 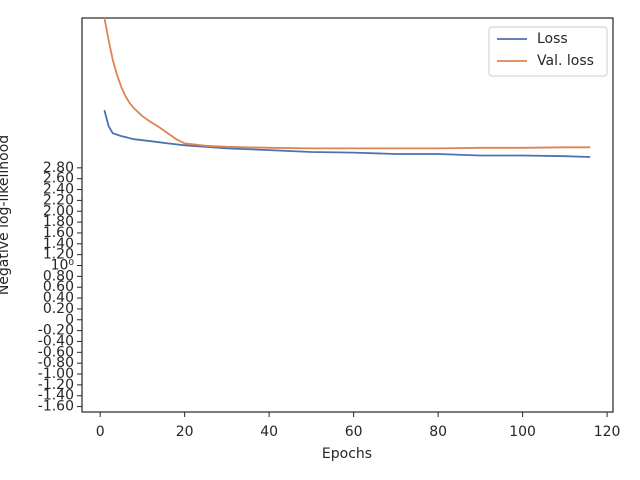 I want to click on y-tick-label: 0.80, so click(x=58, y=276).